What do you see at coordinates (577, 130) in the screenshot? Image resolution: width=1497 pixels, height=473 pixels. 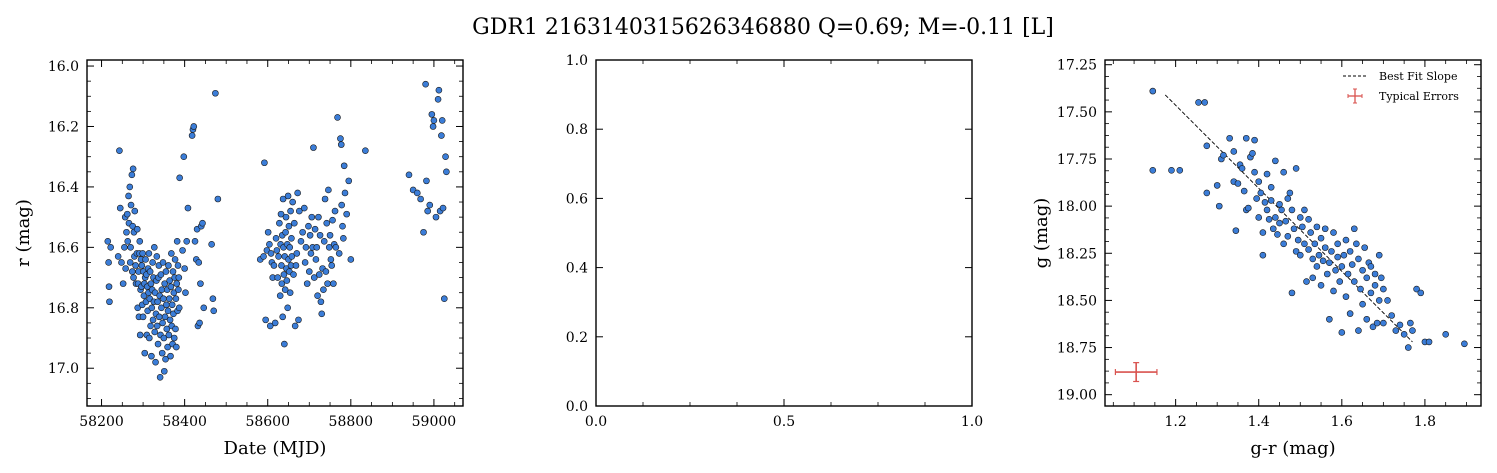 I see `y-tick-label: 0.8` at bounding box center [577, 130].